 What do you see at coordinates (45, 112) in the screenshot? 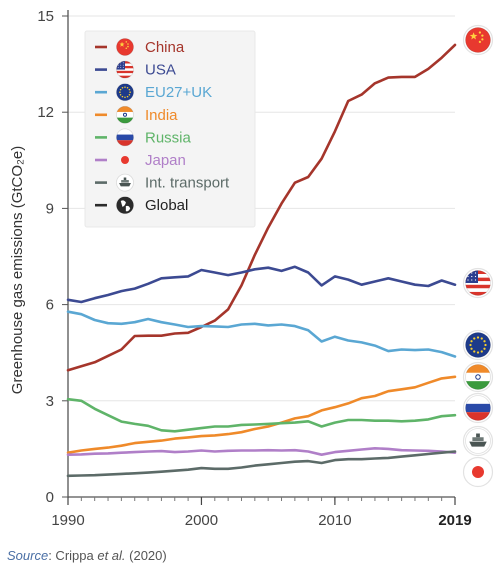
I see `y-tick-label: 12` at bounding box center [45, 112].